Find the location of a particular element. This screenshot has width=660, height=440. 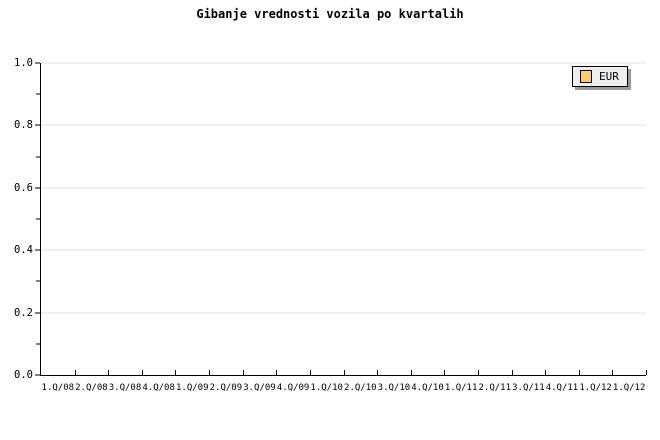

x-tick-label: 2.Q/08 is located at coordinates (91, 388).